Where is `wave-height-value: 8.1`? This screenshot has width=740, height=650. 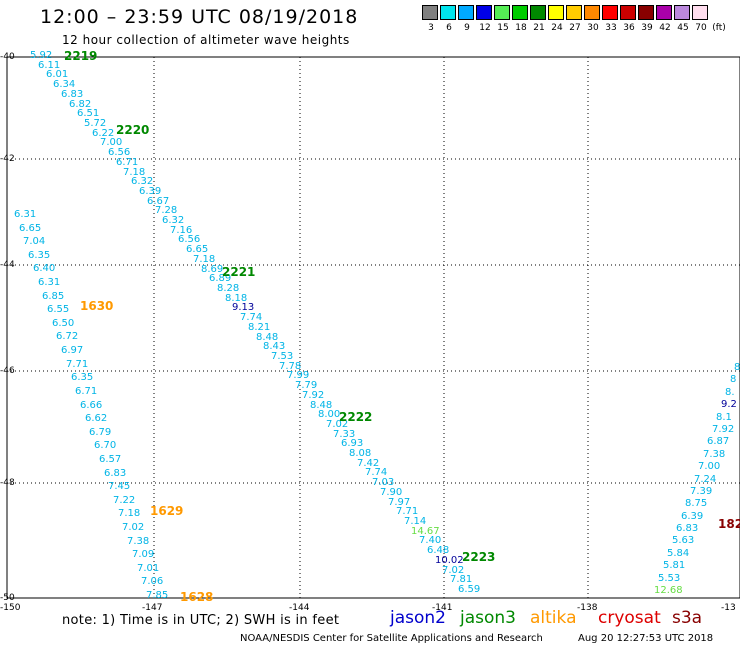 wave-height-value: 8.1 is located at coordinates (724, 417).